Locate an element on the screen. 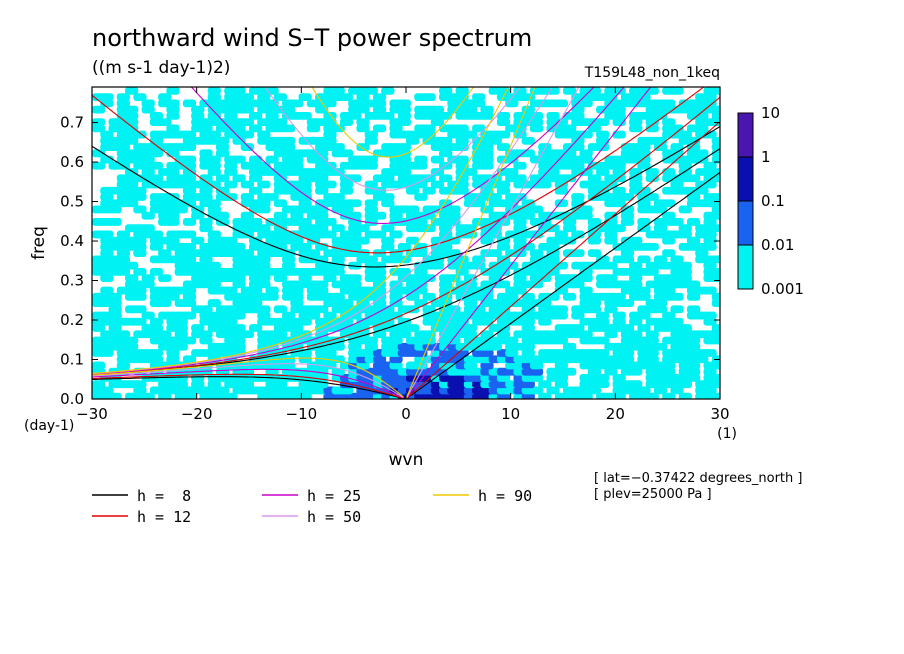 The height and width of the screenshot is (654, 904). x-tick-label: −30 is located at coordinates (92, 414).